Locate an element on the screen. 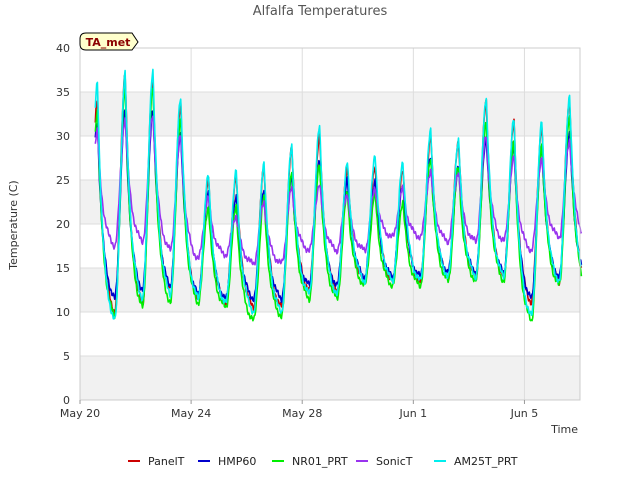 Image resolution: width=640 pixels, height=480 pixels. x-axis: May 20 May 24 May 28 Jun 1 Jun 5 is located at coordinates (299, 410).